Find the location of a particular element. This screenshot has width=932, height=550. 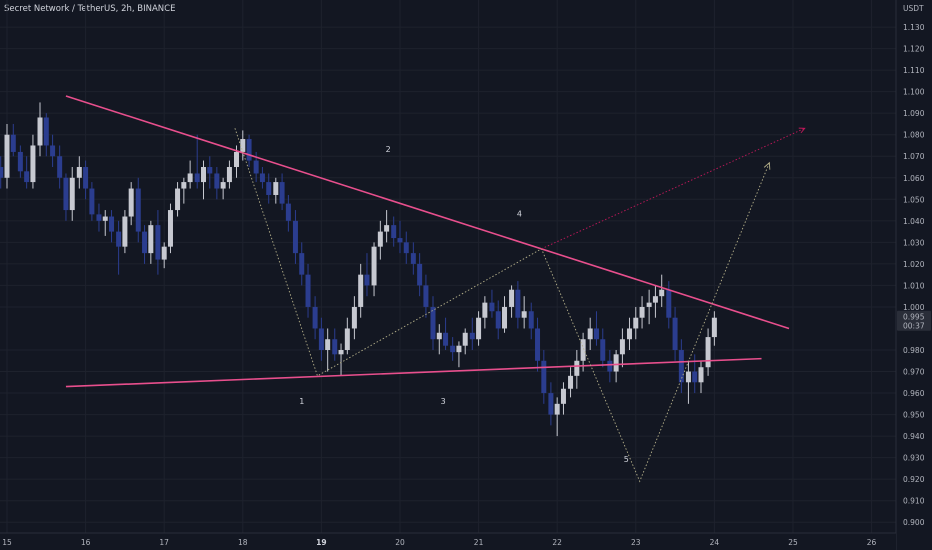

time-axis: 15 16 17 18 19 20 21 22 23 24 25 26 is located at coordinates (448, 541).